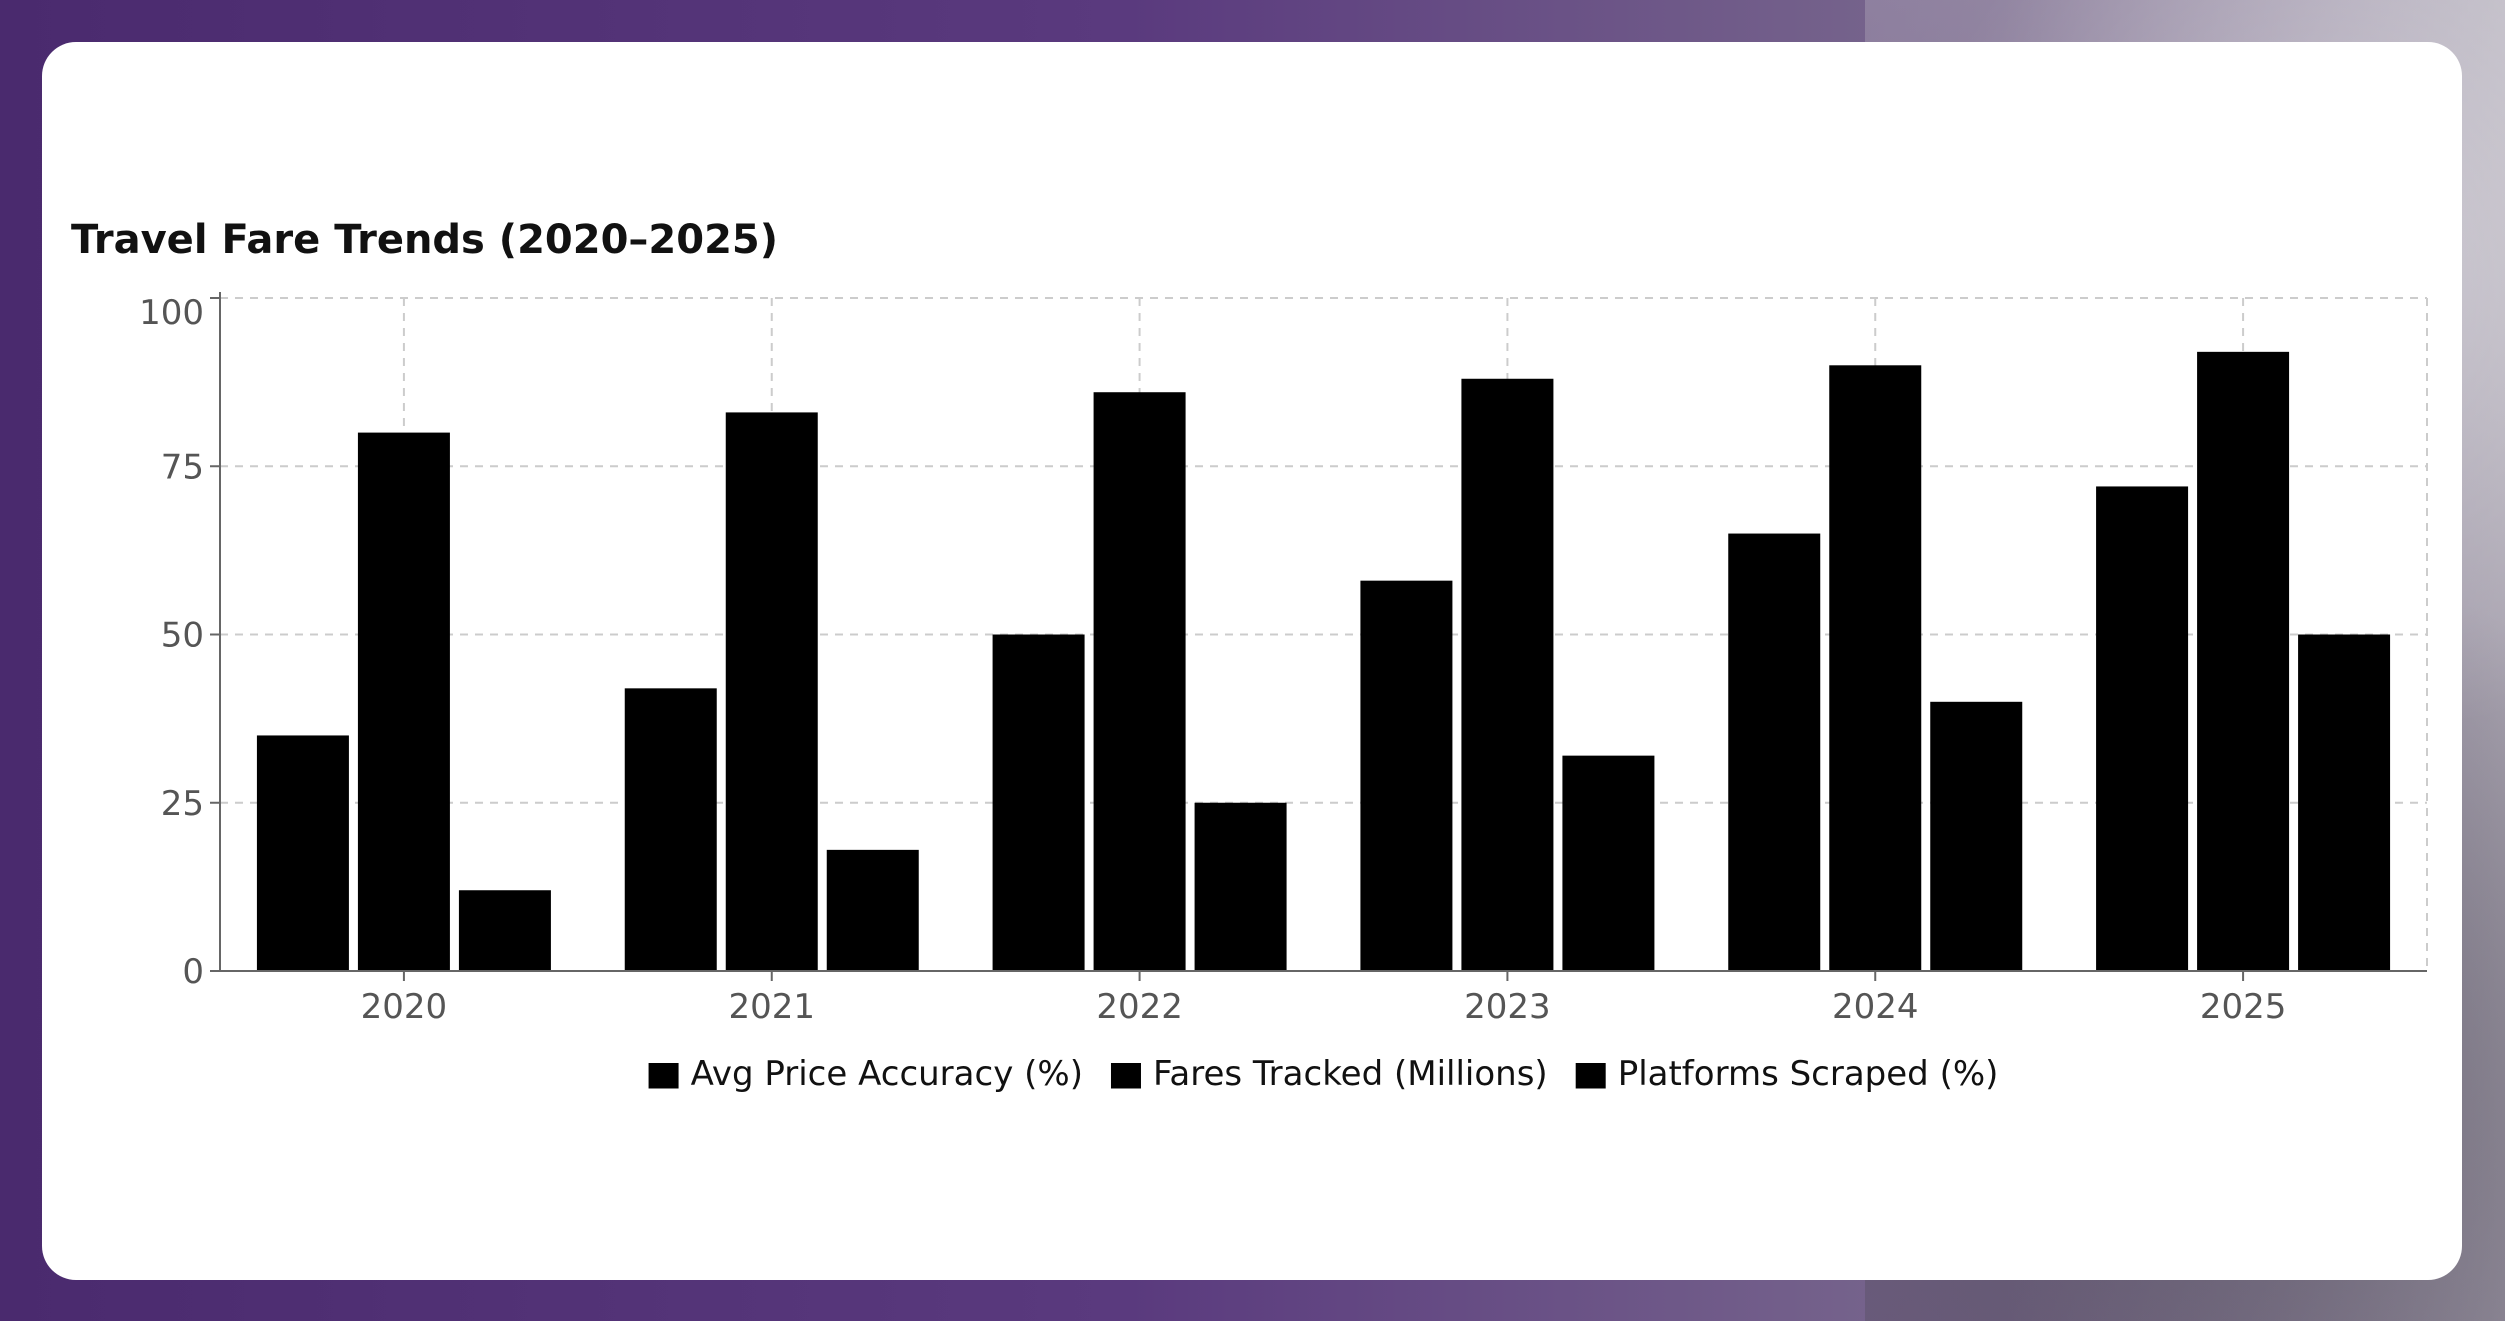 This screenshot has height=1321, width=2505. I want to click on y-tick-label: 75, so click(182, 467).